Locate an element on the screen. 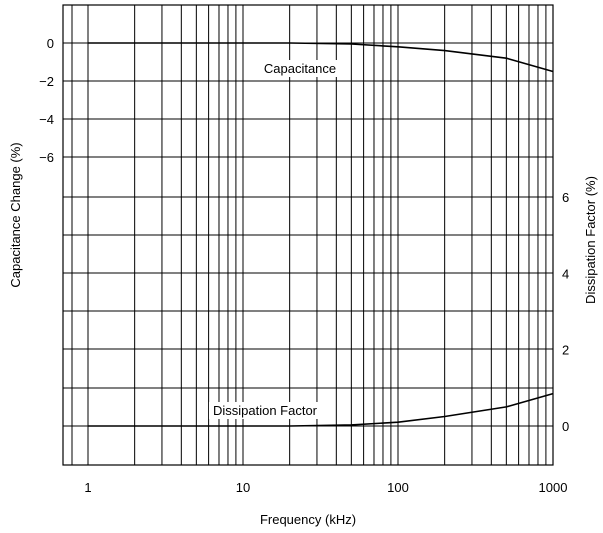 This screenshot has height=533, width=603. right-y-tick-label: 4 is located at coordinates (565, 273).